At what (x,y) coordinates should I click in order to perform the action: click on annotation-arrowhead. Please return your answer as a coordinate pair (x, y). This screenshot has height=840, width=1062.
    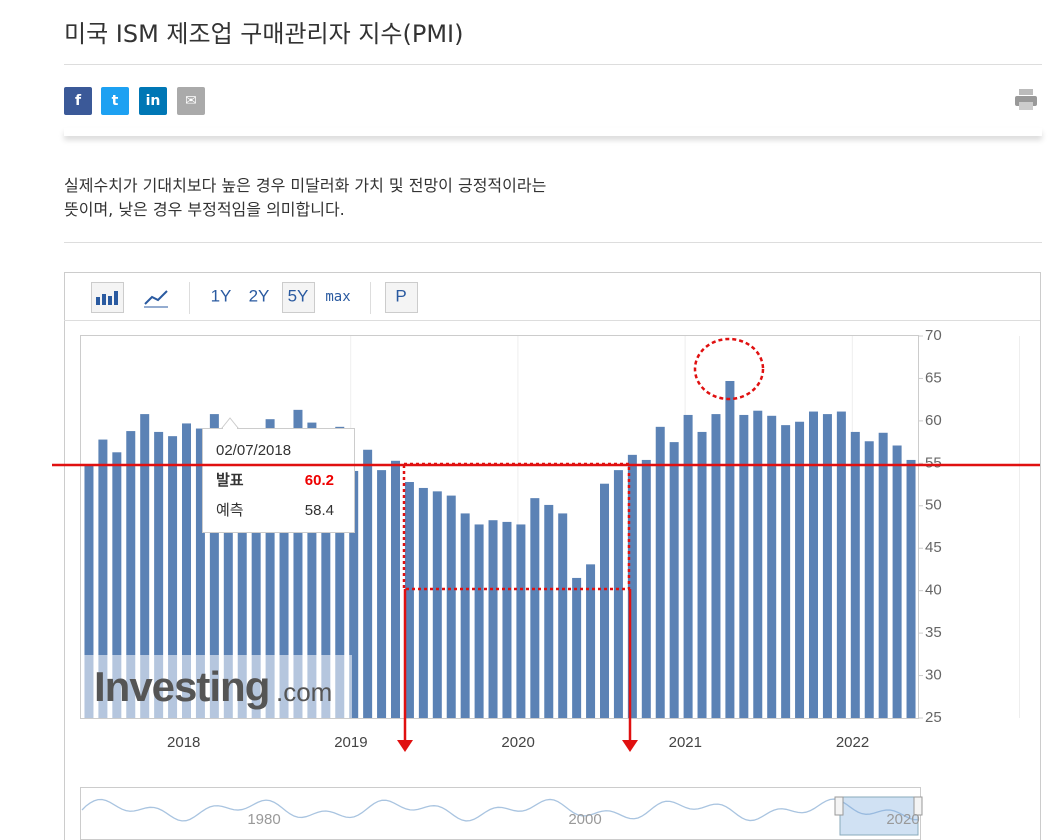
    Looking at the image, I should click on (405, 746).